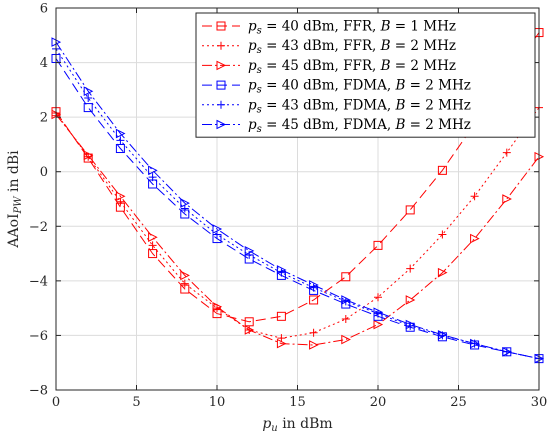 The width and height of the screenshot is (550, 437). What do you see at coordinates (136, 402) in the screenshot?
I see `x-tick-label: 5` at bounding box center [136, 402].